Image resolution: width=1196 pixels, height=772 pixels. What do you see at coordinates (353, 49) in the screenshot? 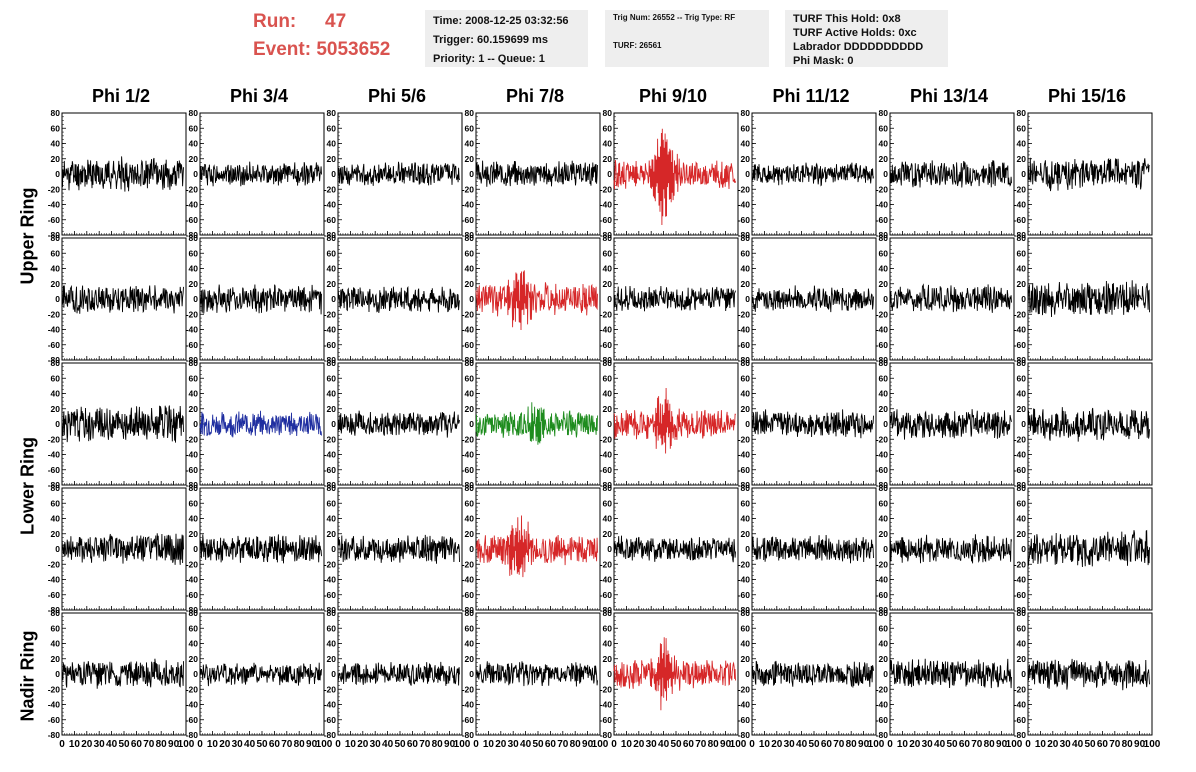
I see `event-value: 5053652` at bounding box center [353, 49].